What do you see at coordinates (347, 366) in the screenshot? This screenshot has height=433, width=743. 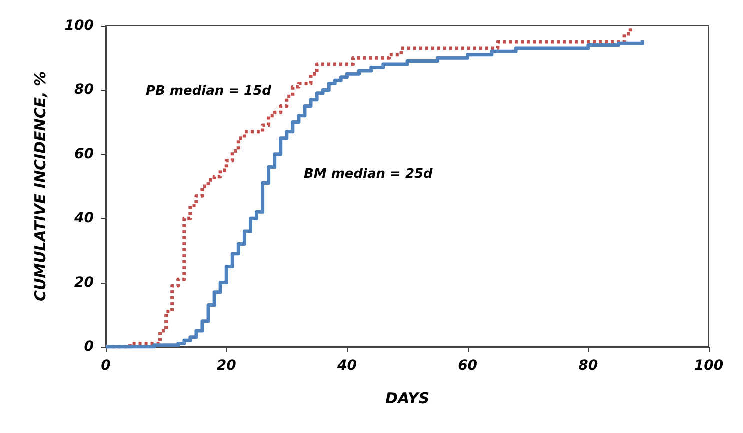 I see `x-tick-label: 40` at bounding box center [347, 366].